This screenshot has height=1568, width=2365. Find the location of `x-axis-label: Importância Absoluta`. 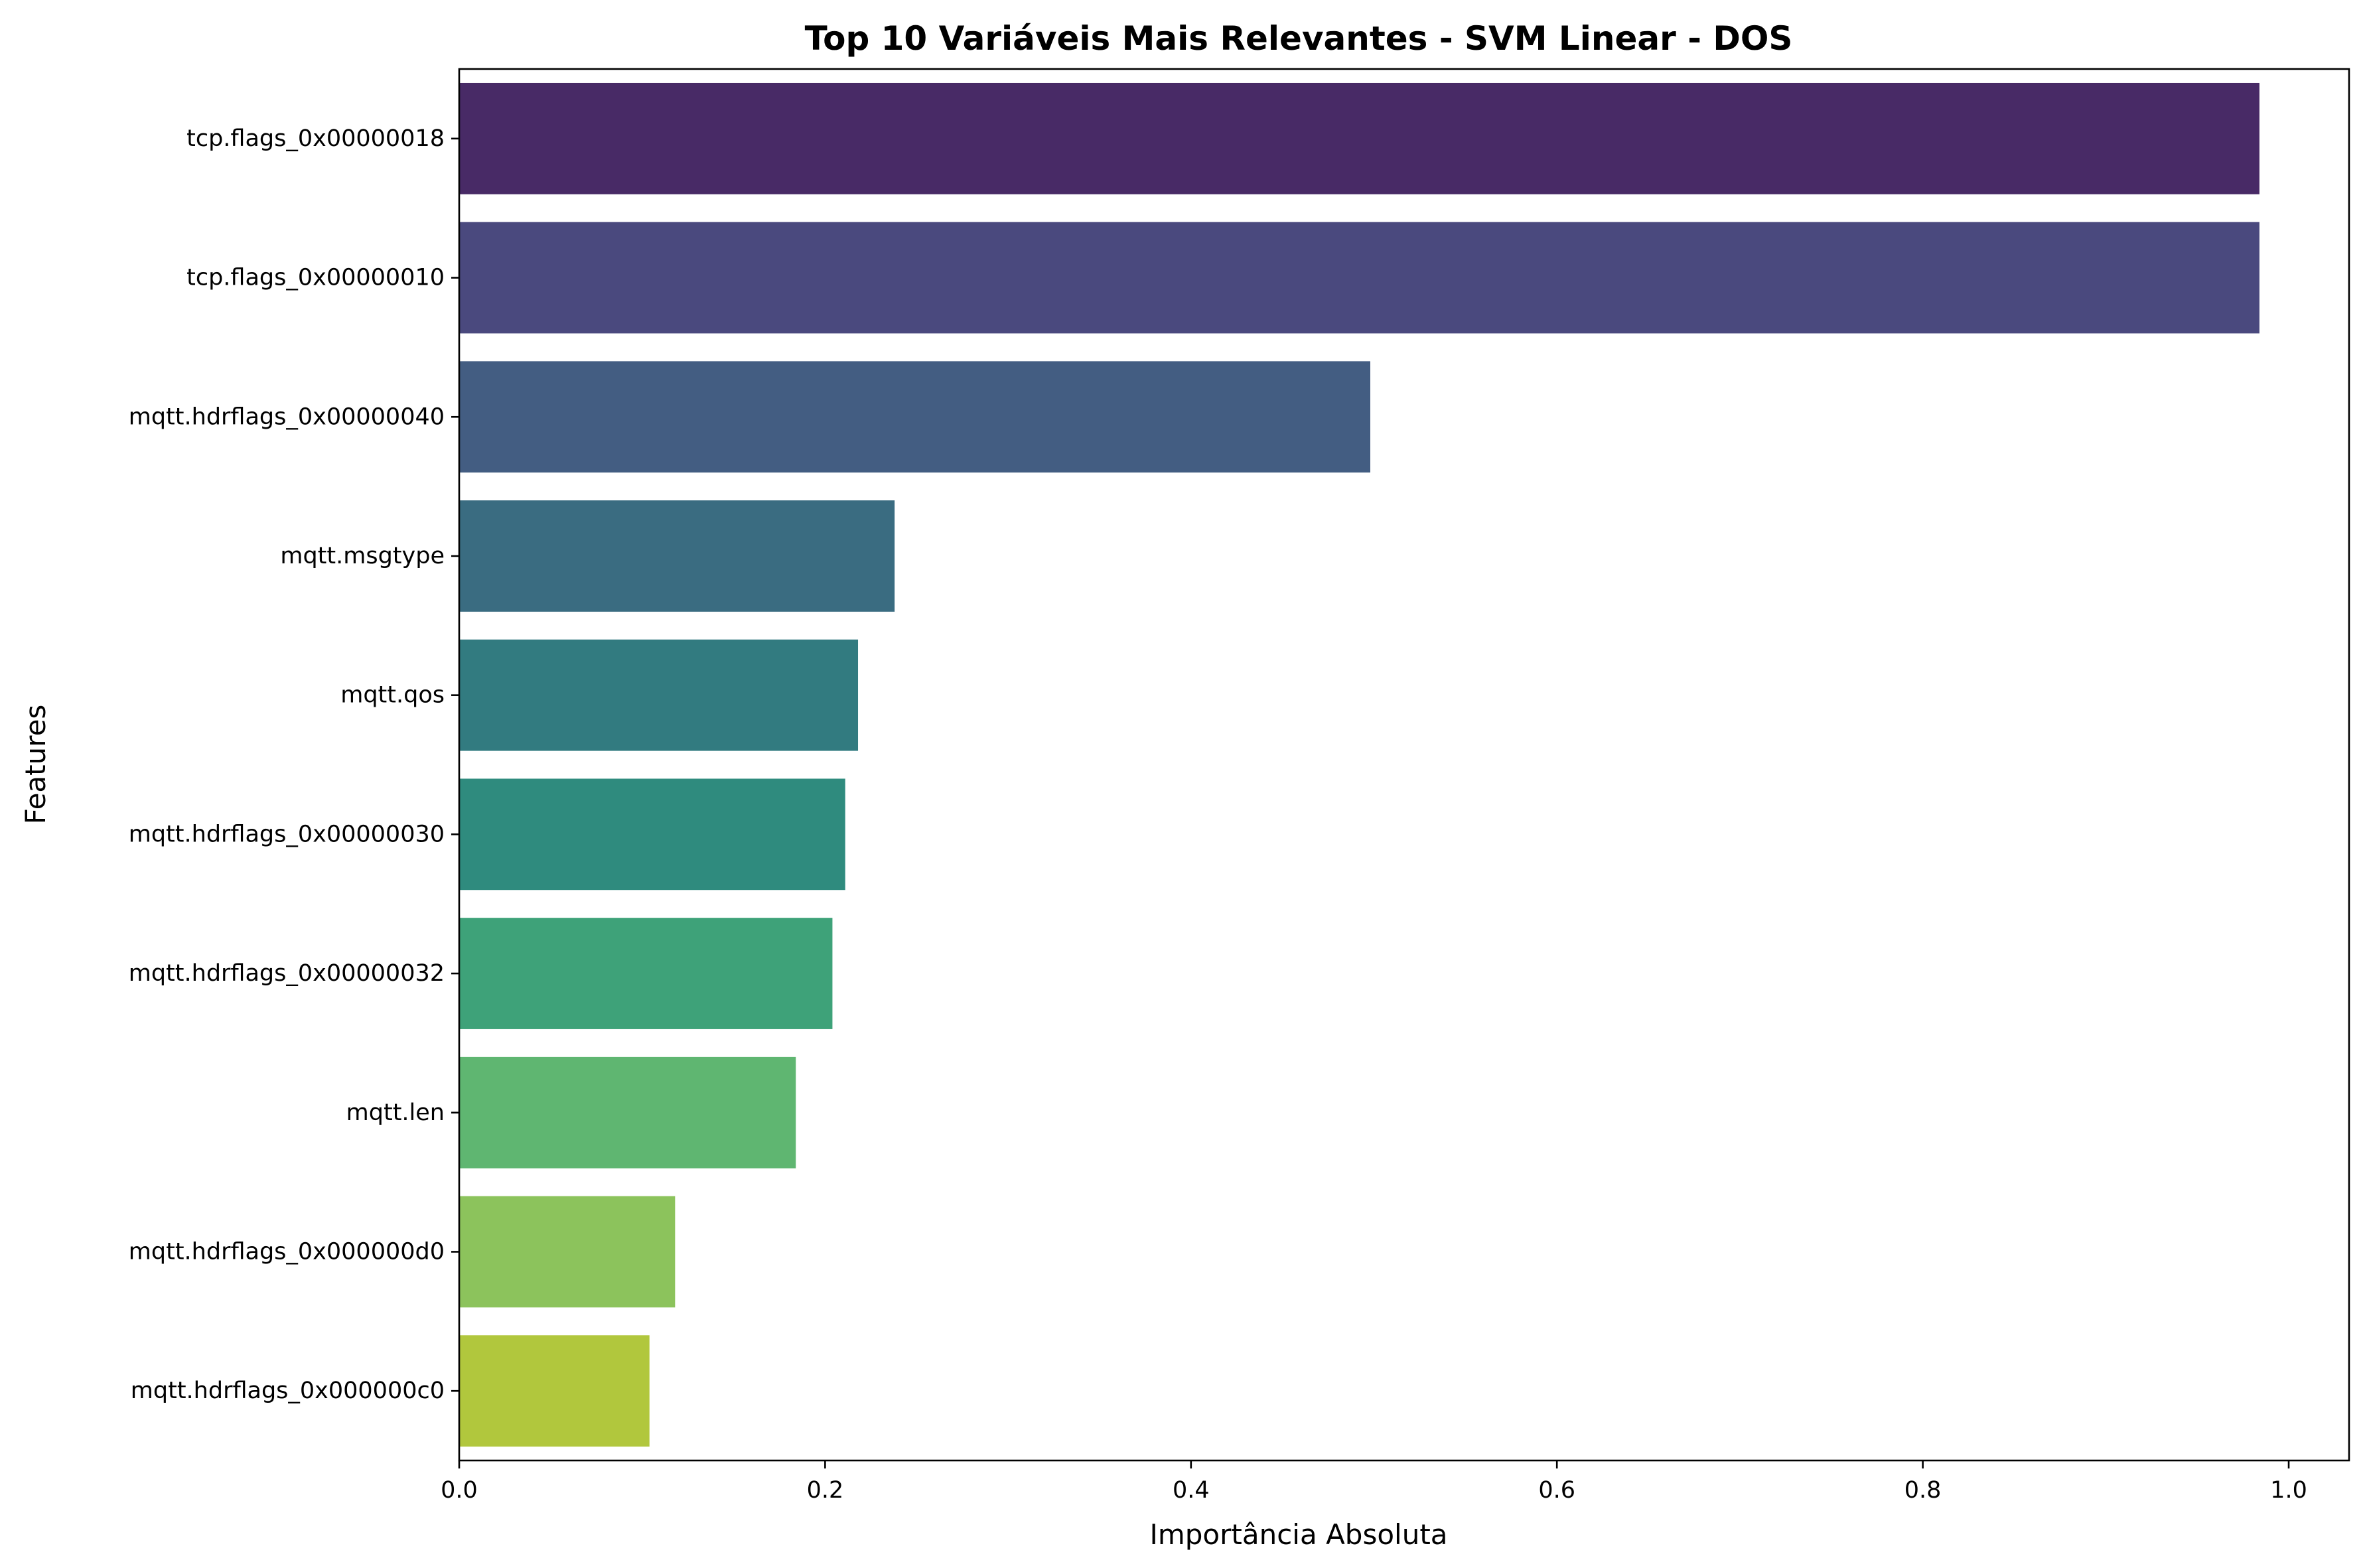

x-axis-label: Importância Absoluta is located at coordinates (1298, 1534).